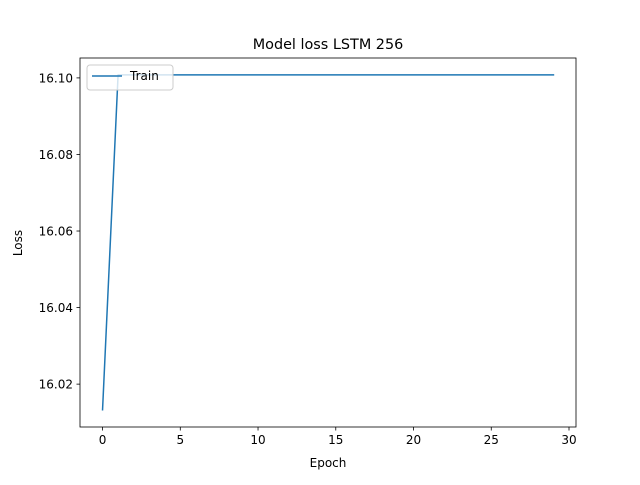  Describe the element at coordinates (103, 440) in the screenshot. I see `x-tick-label: 0` at that location.